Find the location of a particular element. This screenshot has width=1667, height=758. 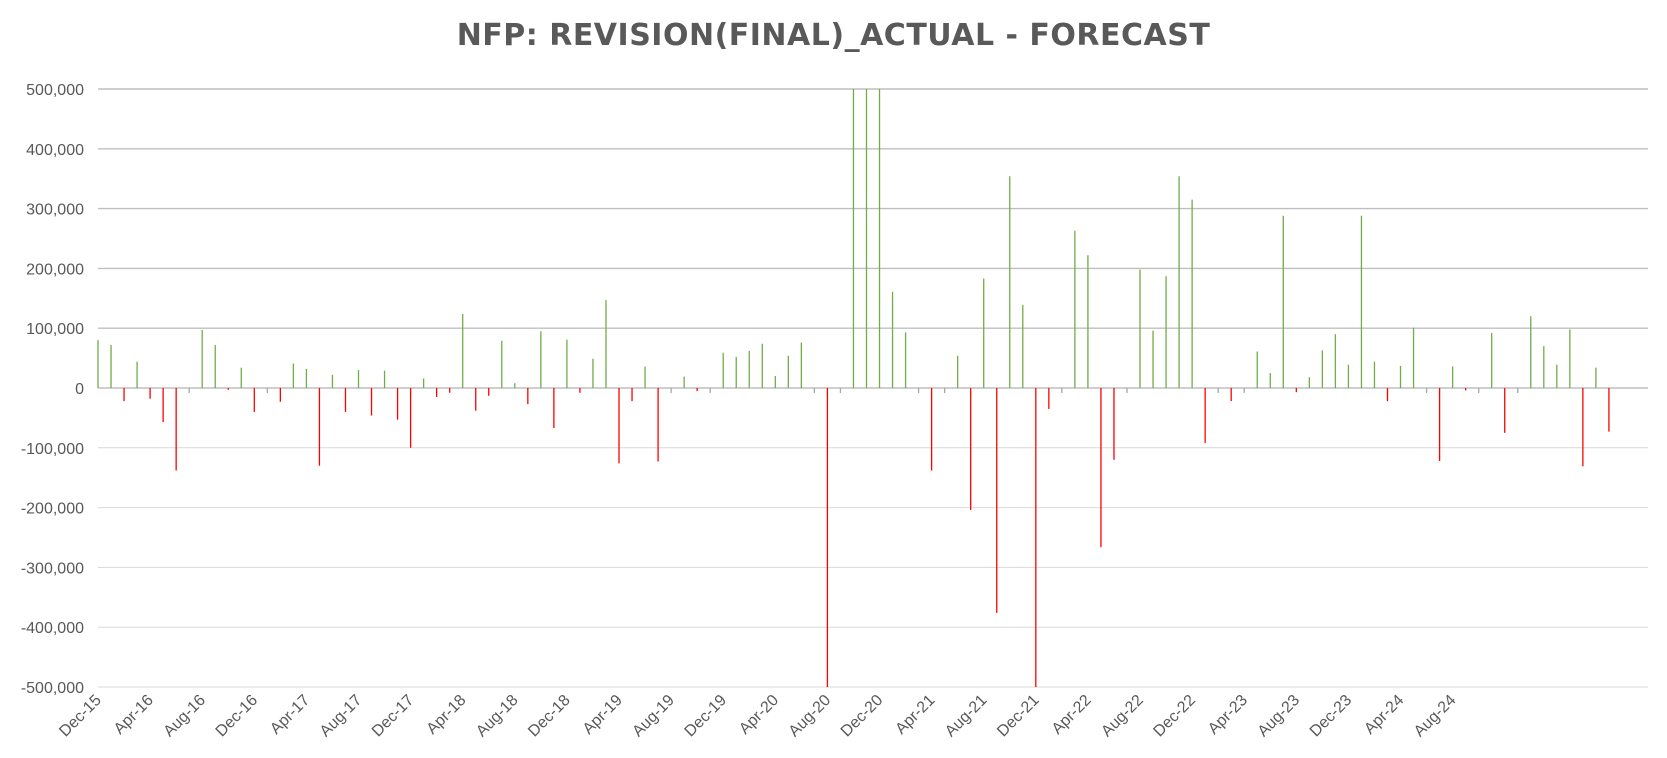

x-tick-label: Apr-23 is located at coordinates (1228, 715).